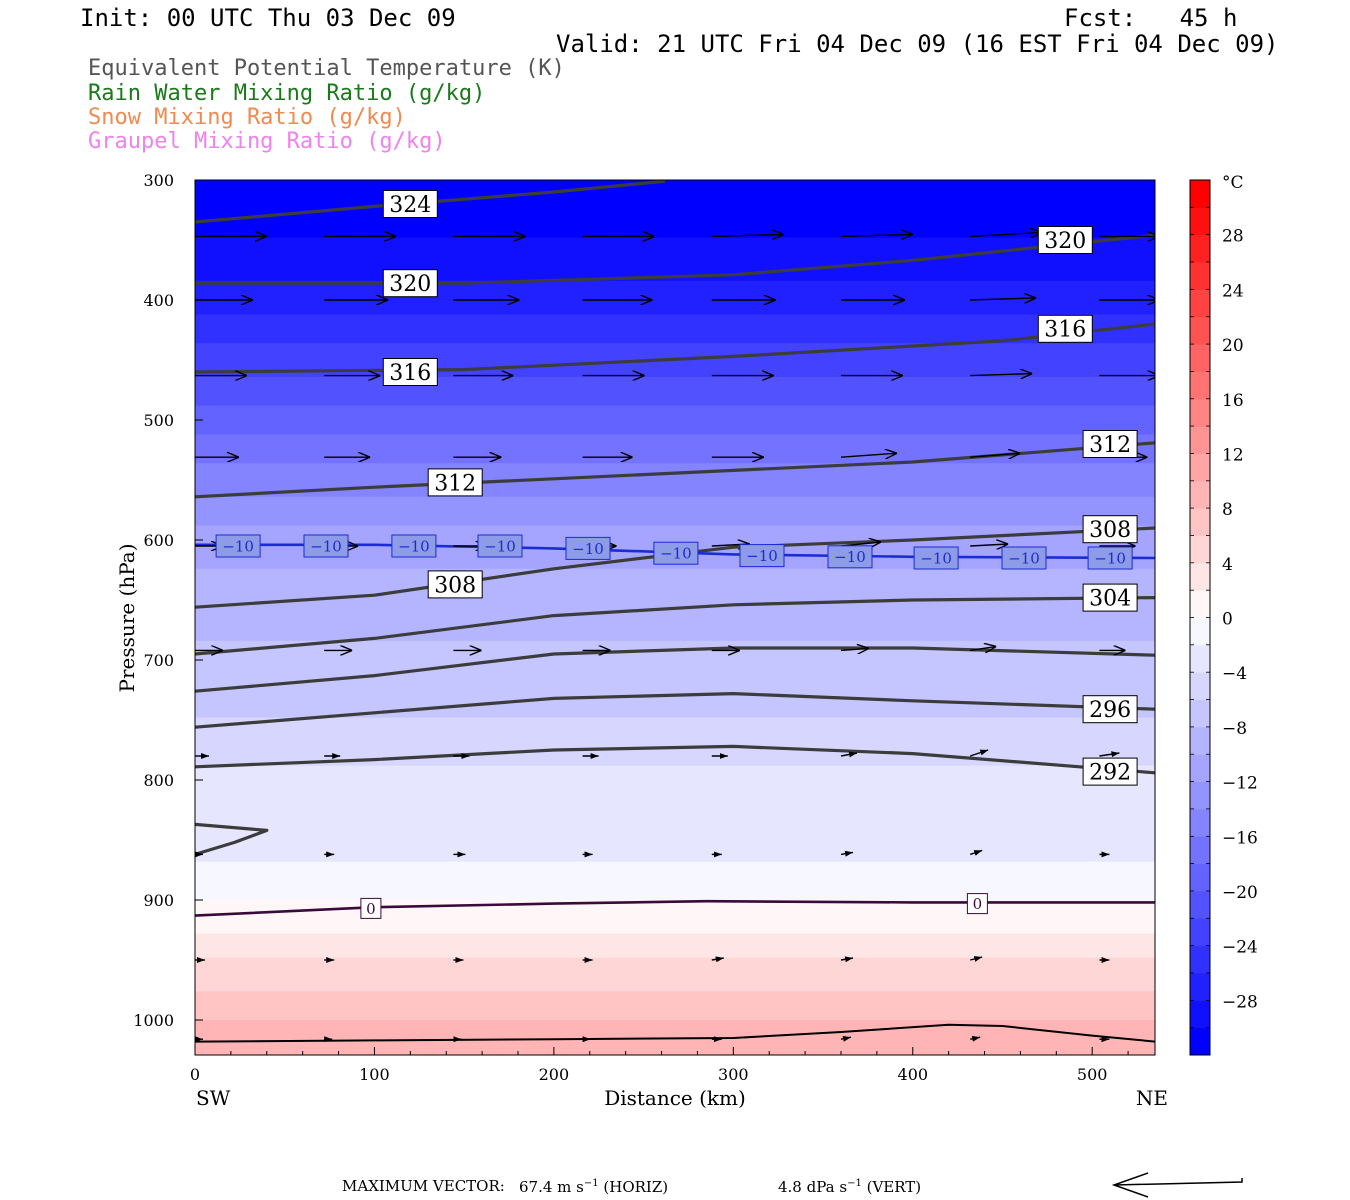 This screenshot has width=1350, height=1200. I want to click on theta-e-label: 320, so click(1065, 241).